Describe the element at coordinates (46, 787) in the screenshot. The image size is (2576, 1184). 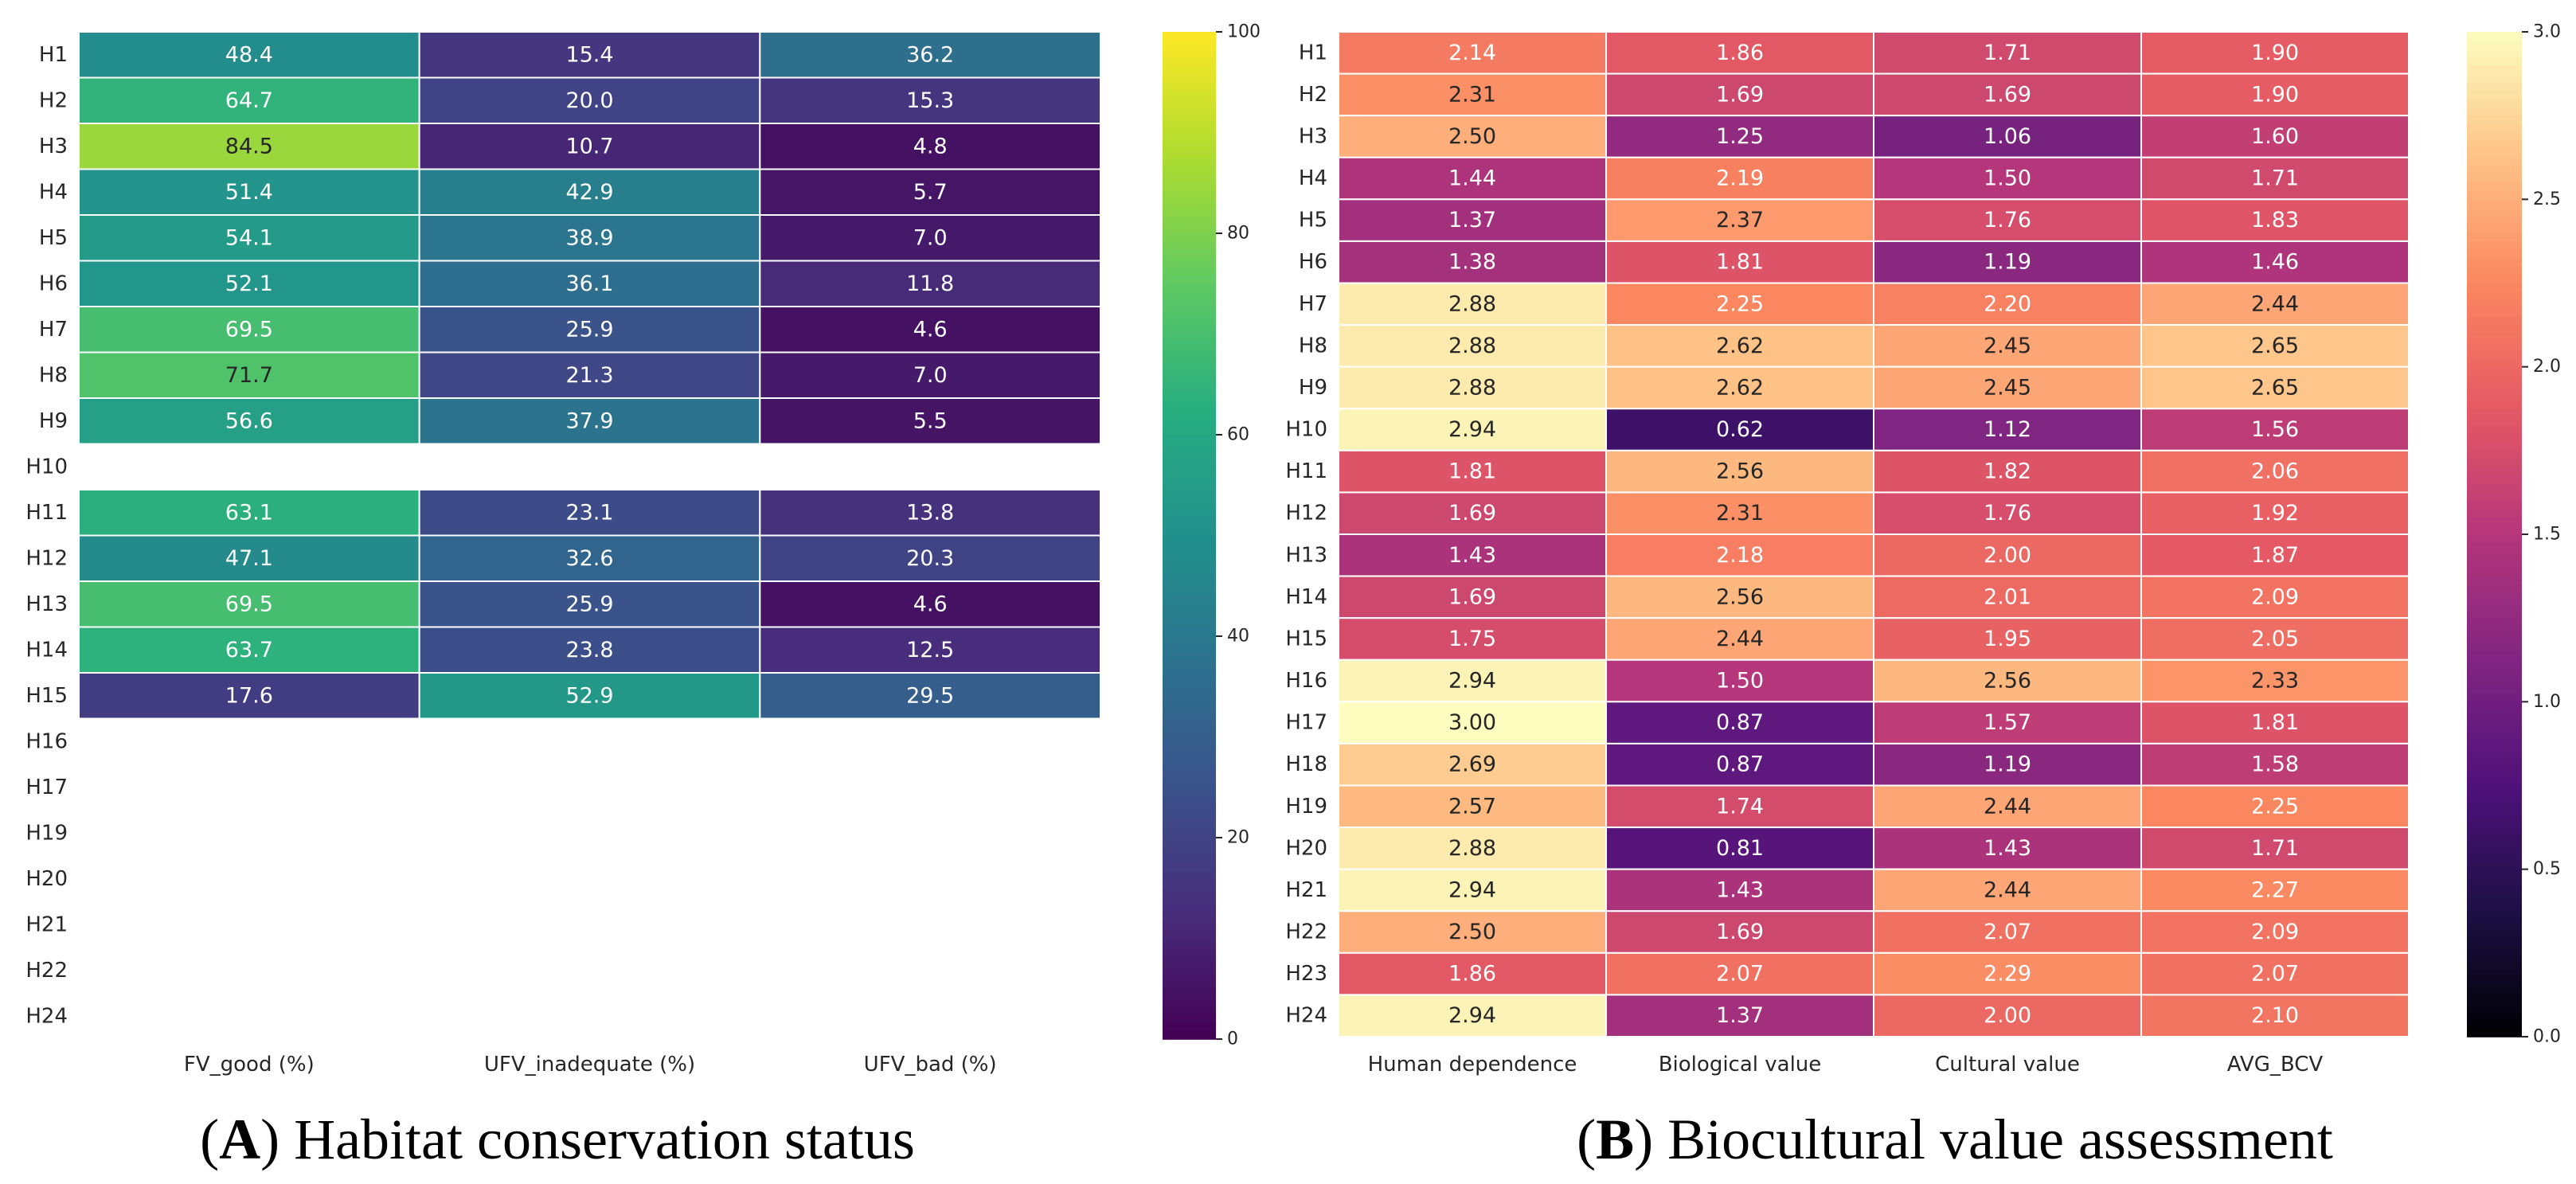
I see `row-label: H17` at that location.